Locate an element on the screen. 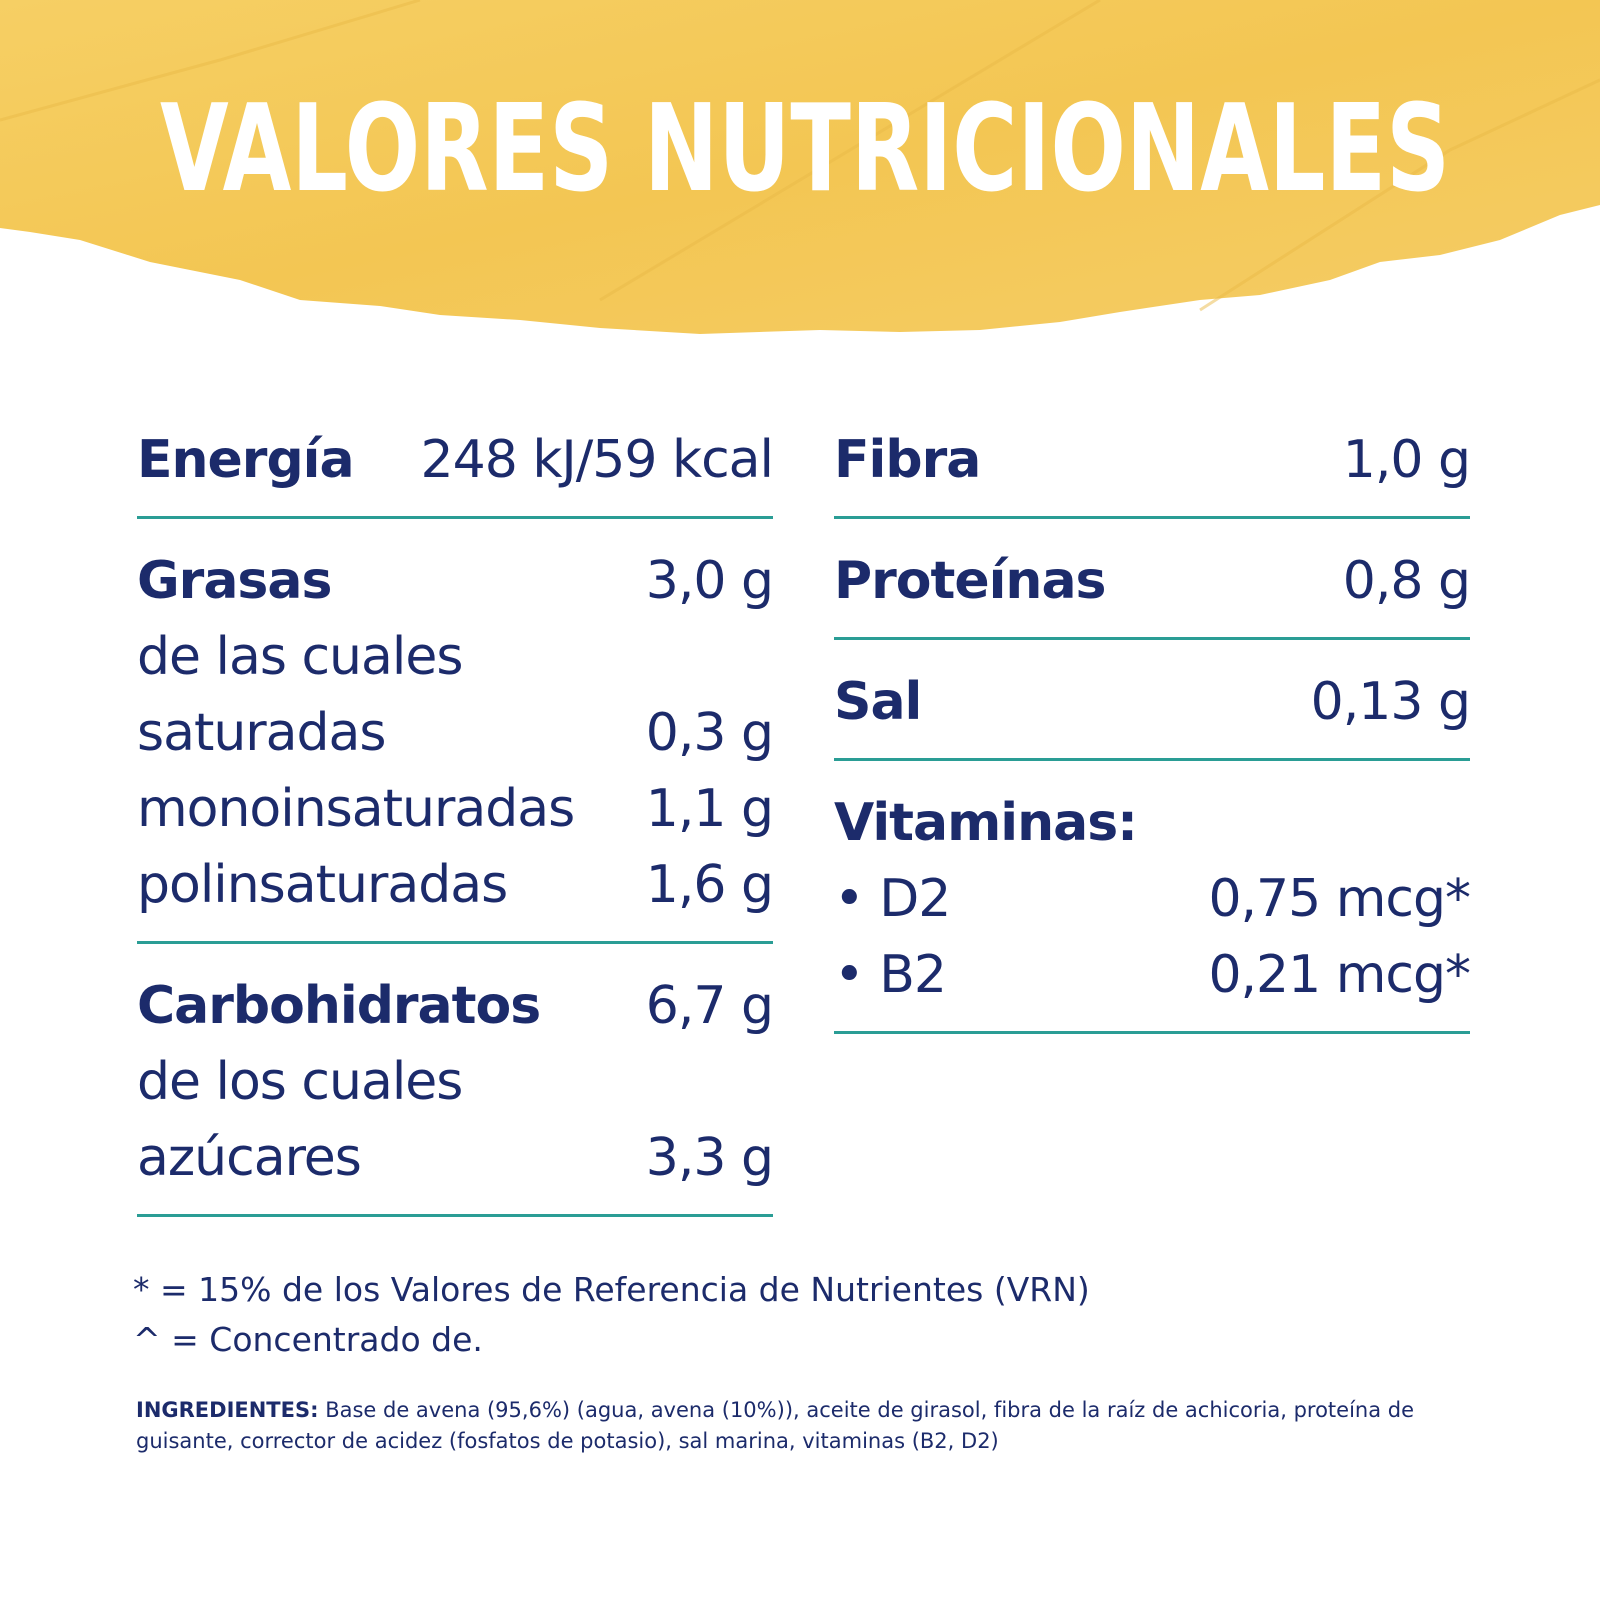 Image resolution: width=1600 pixels, height=1600 pixels. nutrient-row: polinsaturadas 1,6 g is located at coordinates (455, 885).